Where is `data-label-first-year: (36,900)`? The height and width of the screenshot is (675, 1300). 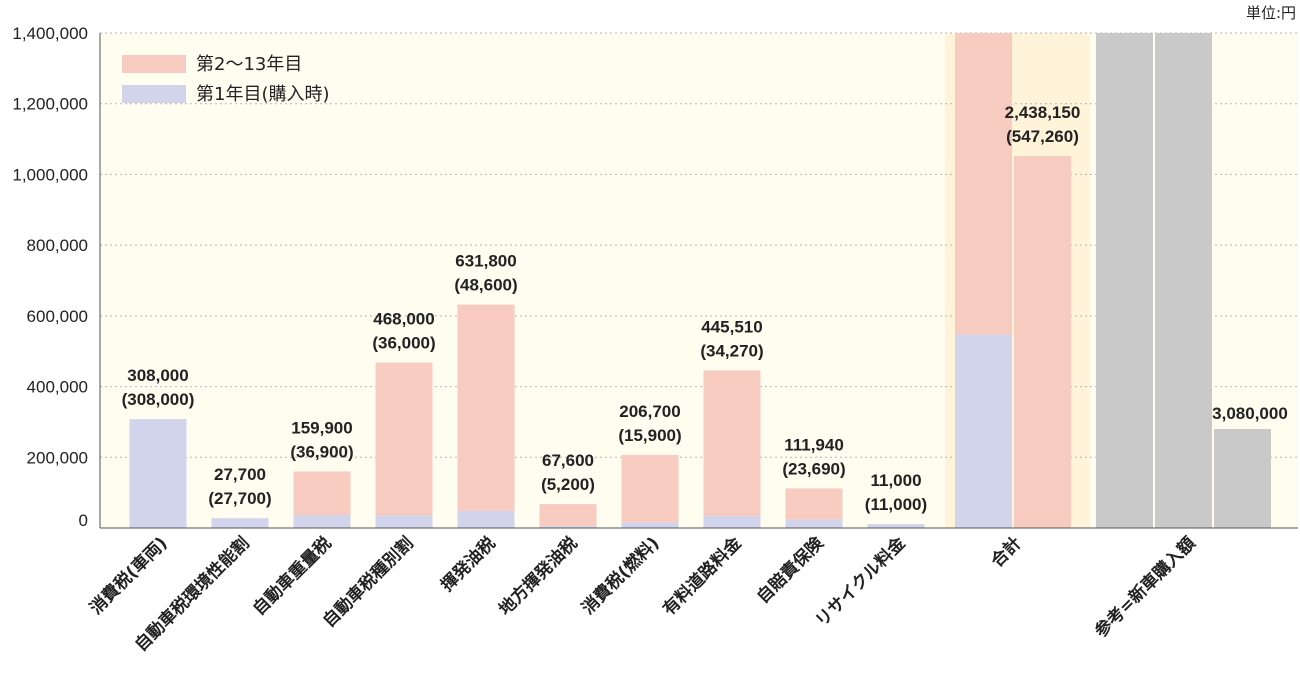
data-label-first-year: (36,900) is located at coordinates (321, 451).